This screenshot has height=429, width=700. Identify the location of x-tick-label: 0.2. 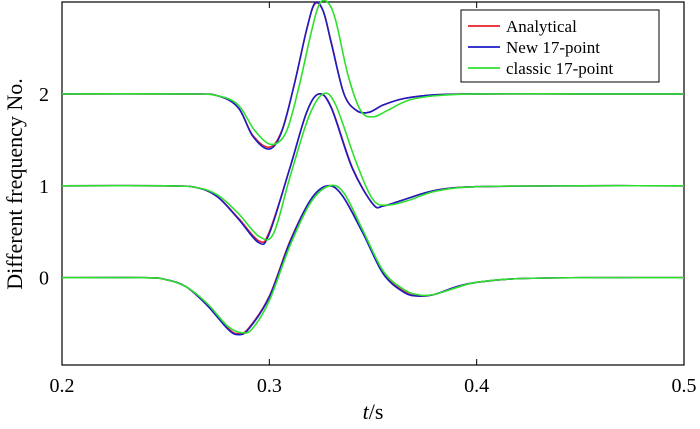
(62, 386).